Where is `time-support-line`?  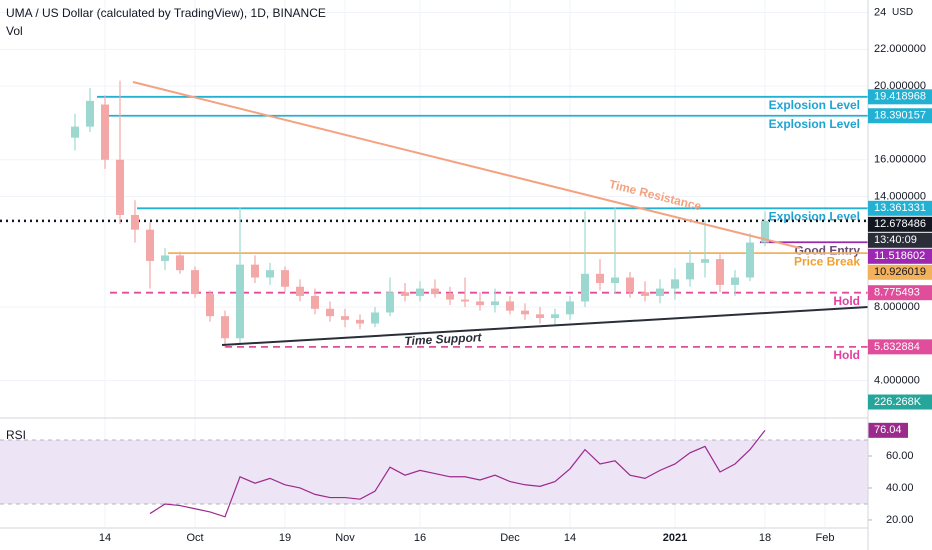
time-support-line is located at coordinates (545, 326).